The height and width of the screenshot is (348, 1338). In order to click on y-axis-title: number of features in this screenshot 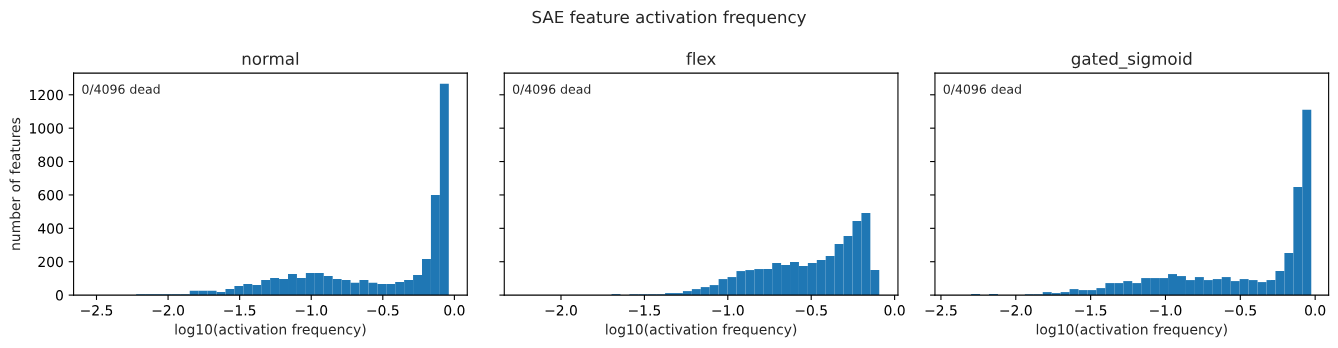, I will do `click(15, 183)`.